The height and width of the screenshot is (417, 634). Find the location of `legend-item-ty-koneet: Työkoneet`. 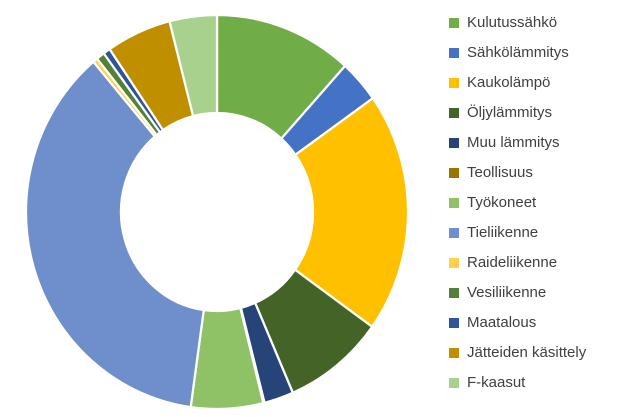

legend-item-ty-koneet: Työkoneet is located at coordinates (517, 202).